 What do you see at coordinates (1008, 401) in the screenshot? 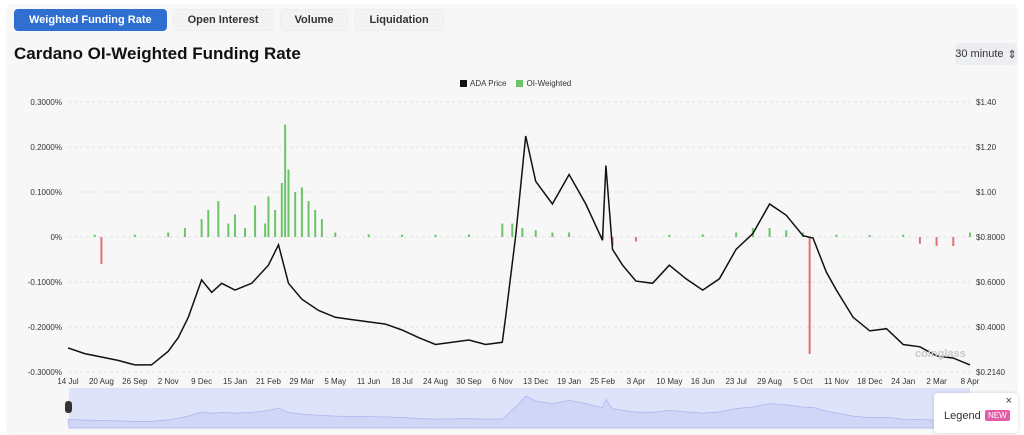
I see `close-icon: ×` at bounding box center [1008, 401].